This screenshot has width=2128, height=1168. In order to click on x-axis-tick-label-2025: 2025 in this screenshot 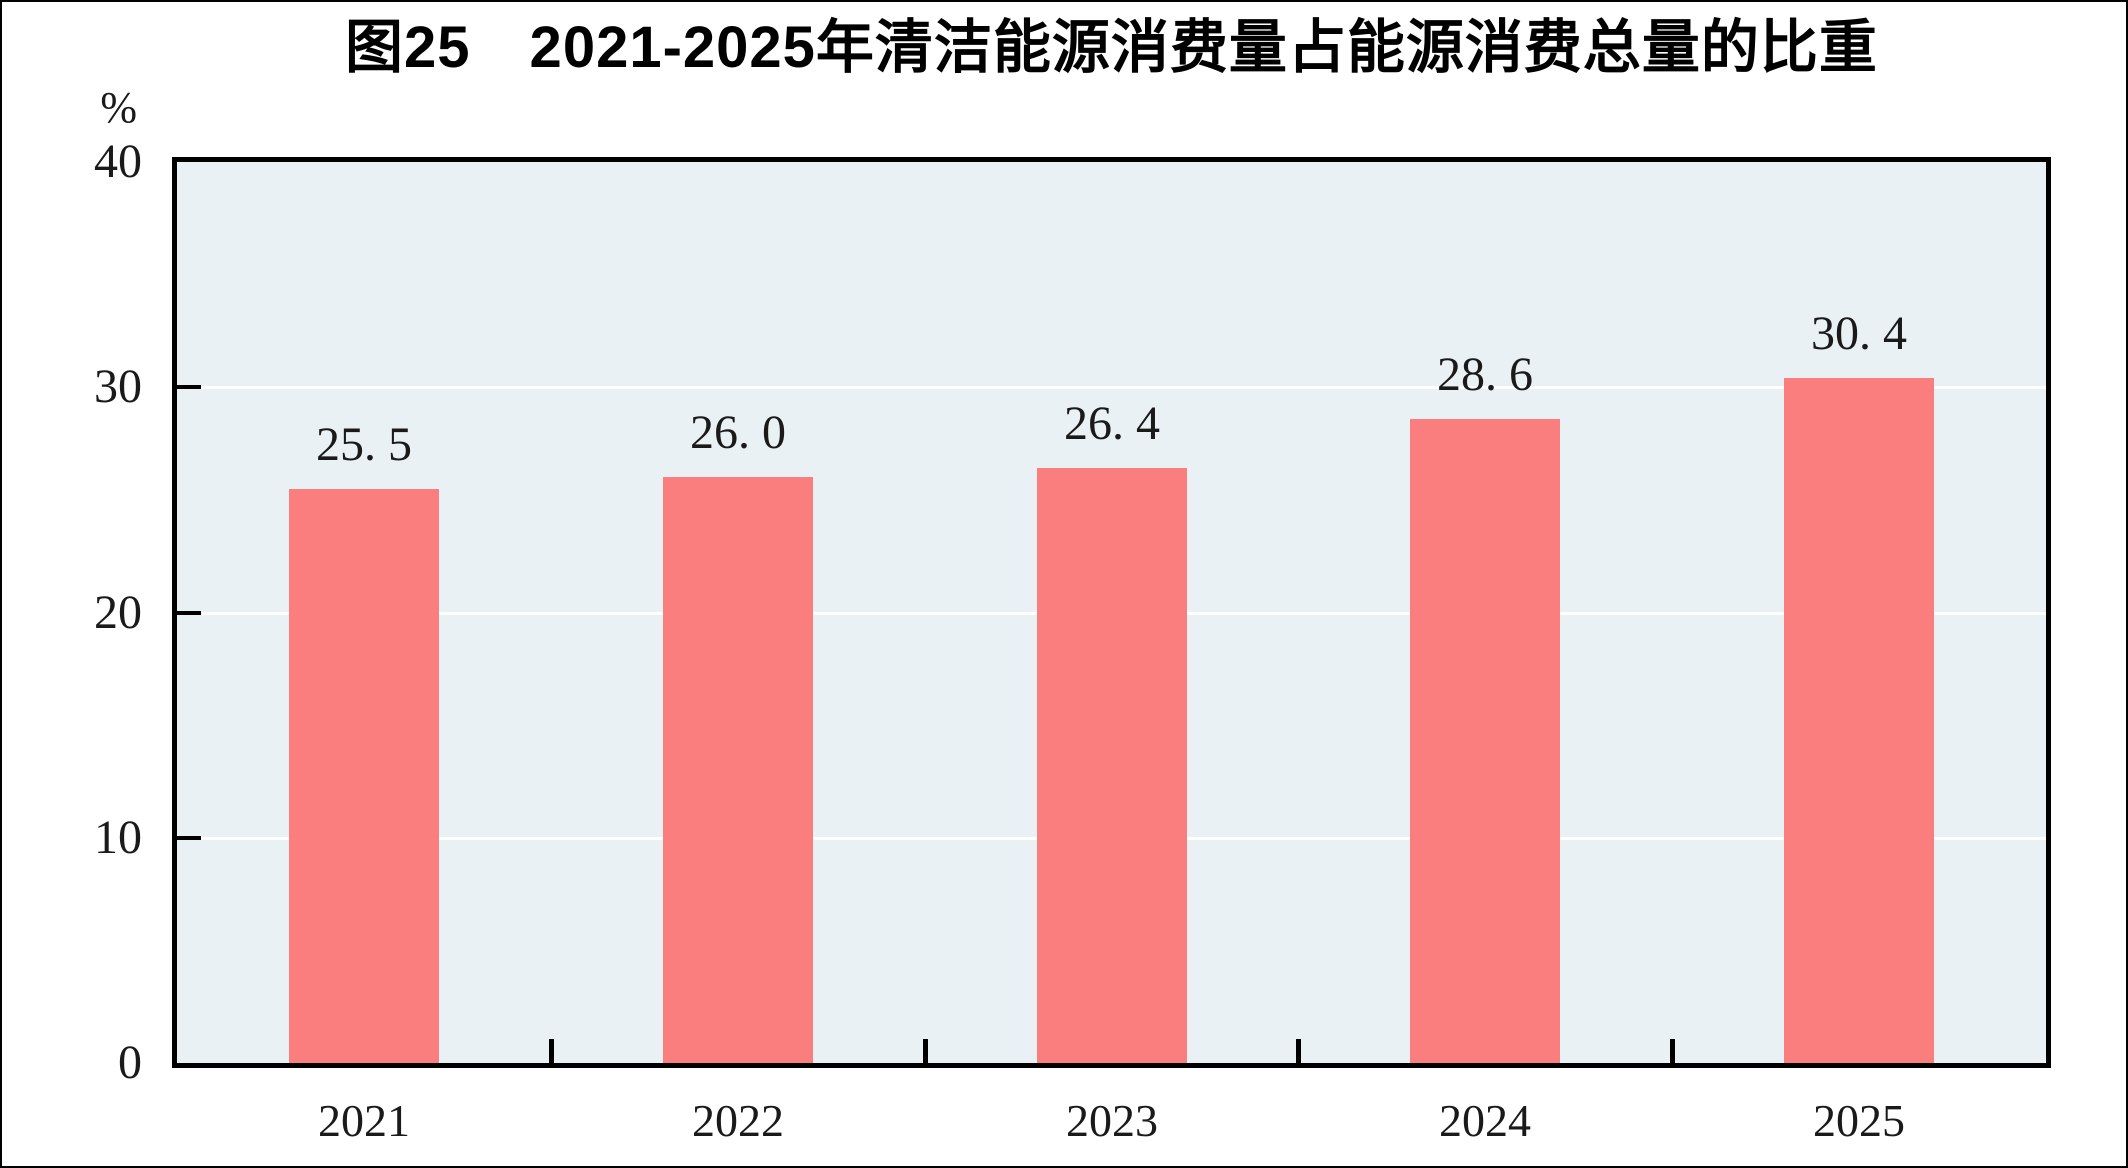, I will do `click(1859, 1120)`.